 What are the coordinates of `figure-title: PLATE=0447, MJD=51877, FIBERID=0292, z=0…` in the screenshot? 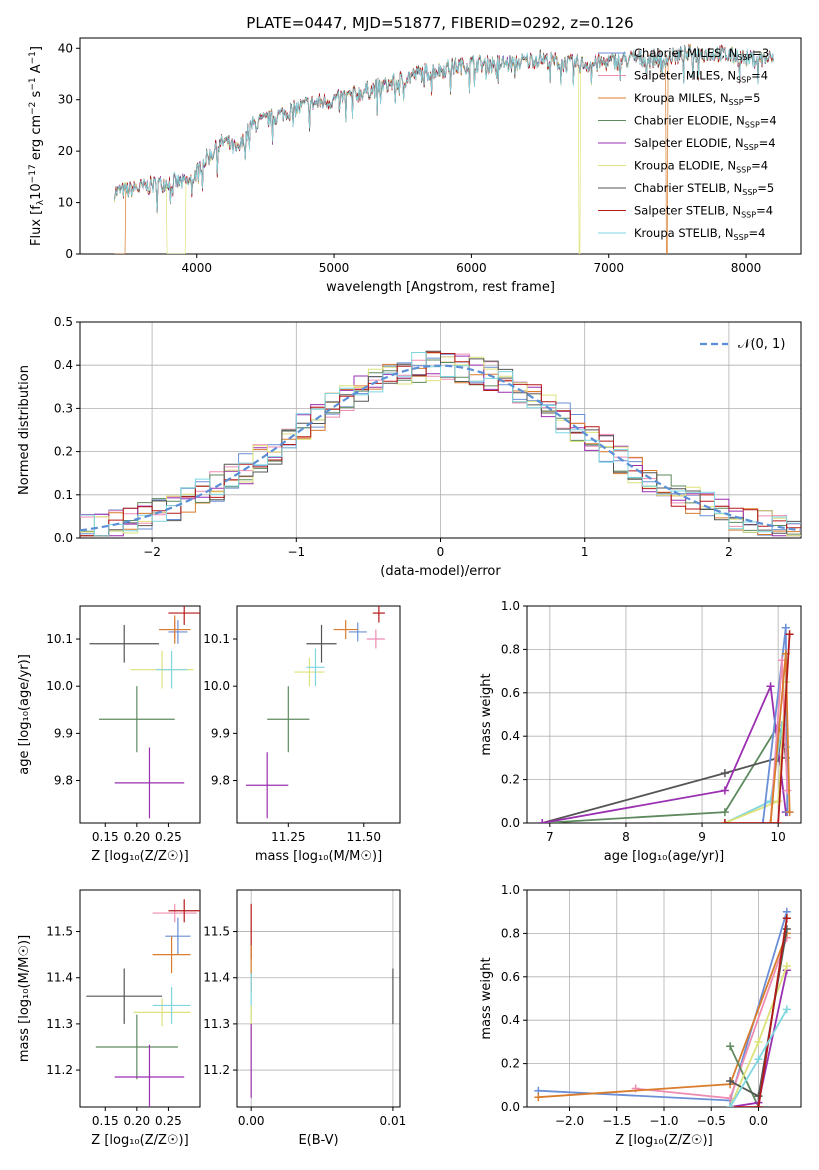 It's located at (439, 23).